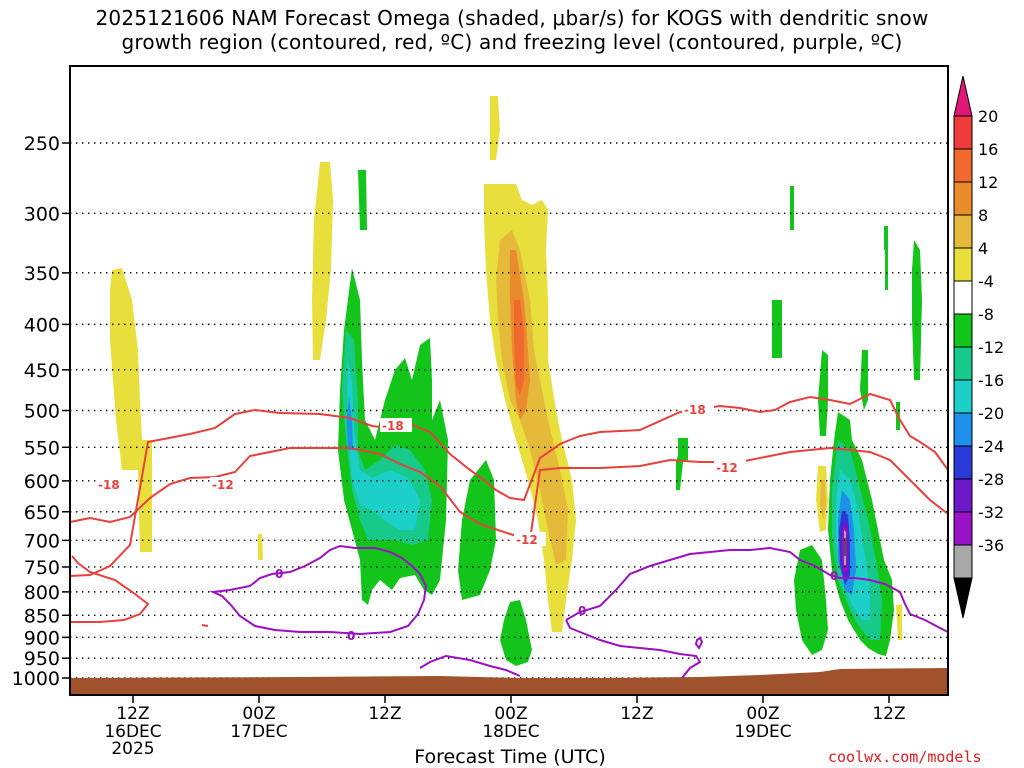 The width and height of the screenshot is (1024, 768). What do you see at coordinates (205, 625) in the screenshot?
I see `dgz-contour-speck` at bounding box center [205, 625].